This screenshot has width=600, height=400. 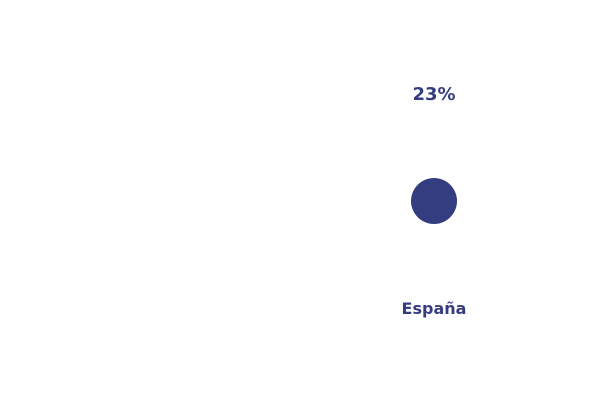 I want to click on data-point-espana, so click(x=434, y=201).